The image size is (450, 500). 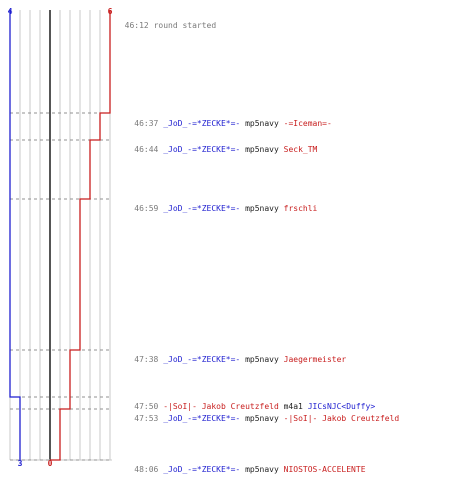 I want to click on event-victim: -=Iceman=-, so click(x=307, y=123).